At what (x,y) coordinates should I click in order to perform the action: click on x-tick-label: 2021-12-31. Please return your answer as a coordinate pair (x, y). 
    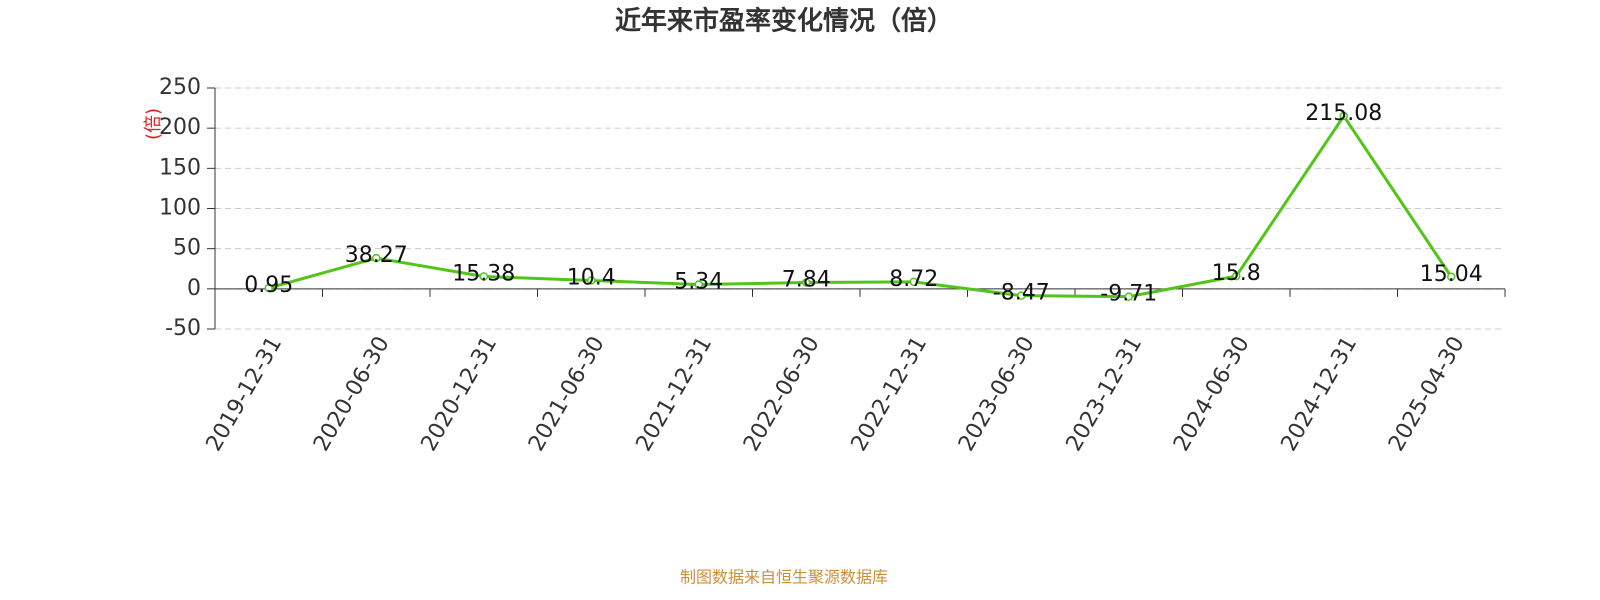
    Looking at the image, I should click on (675, 393).